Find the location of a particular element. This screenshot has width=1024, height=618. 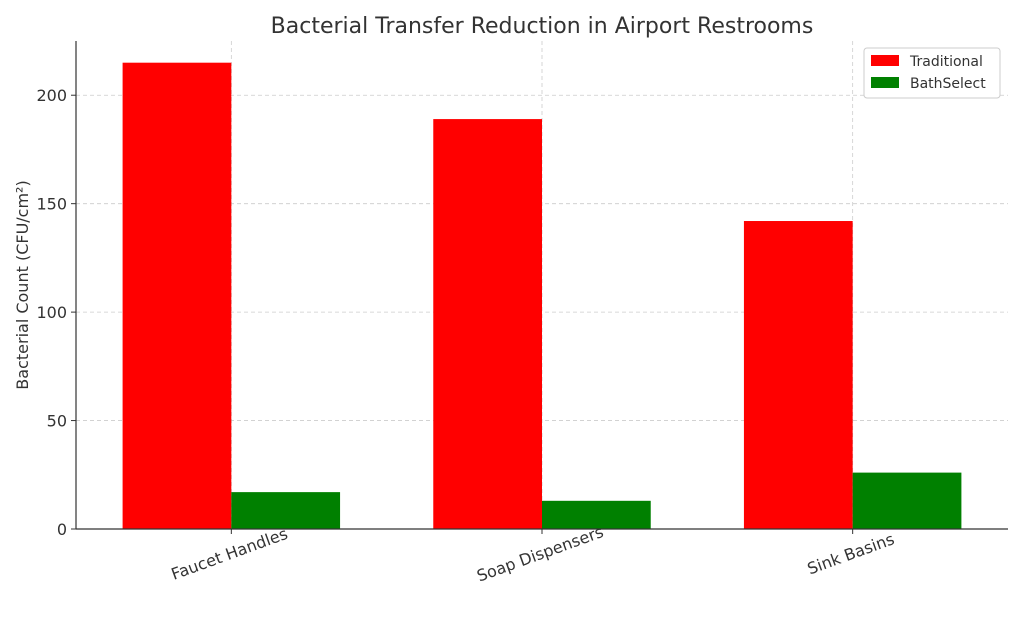

category-label: Sink Basins is located at coordinates (851, 553).